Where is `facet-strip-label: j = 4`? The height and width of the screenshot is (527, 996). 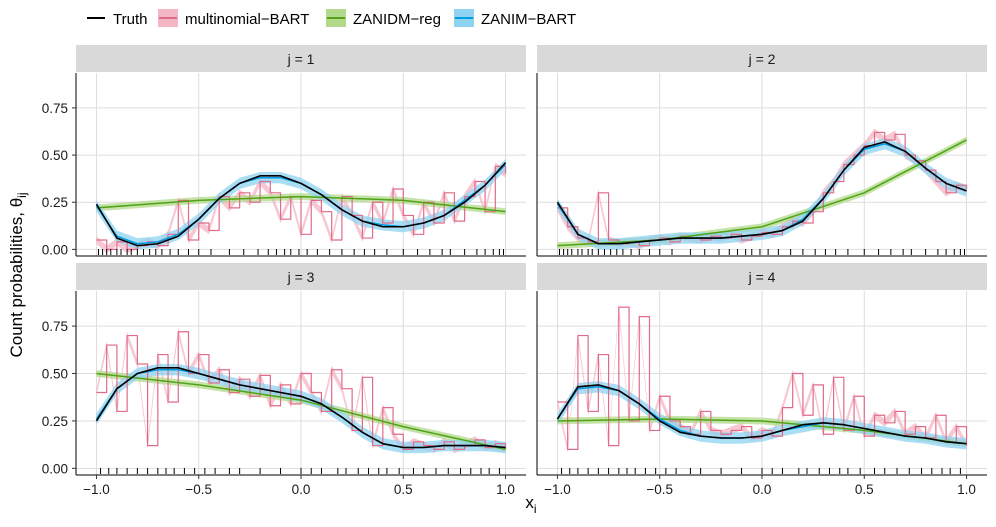
facet-strip-label: j = 4 is located at coordinates (762, 277).